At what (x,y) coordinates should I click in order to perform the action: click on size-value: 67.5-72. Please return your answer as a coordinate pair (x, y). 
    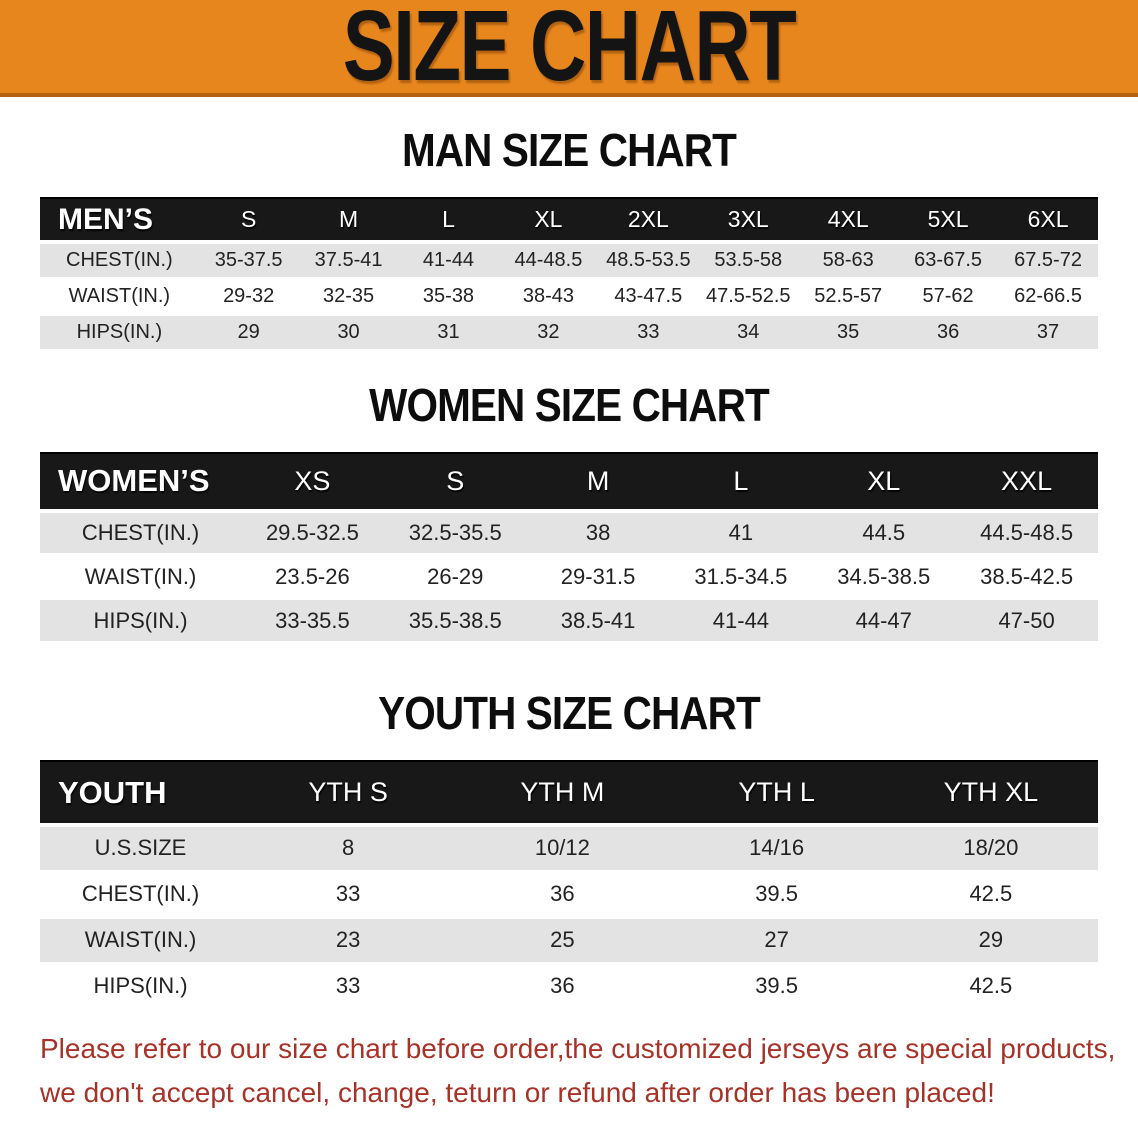
    Looking at the image, I should click on (1048, 261).